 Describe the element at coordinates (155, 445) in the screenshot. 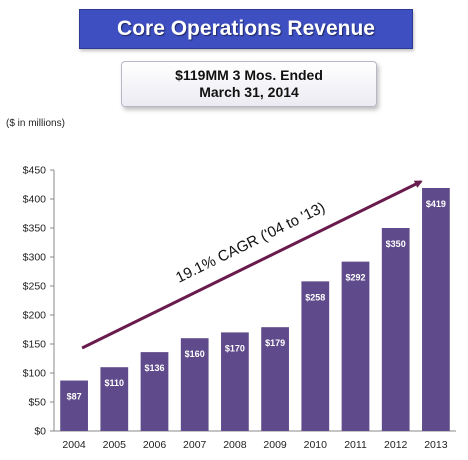

I see `x-tick-label: 2006` at that location.